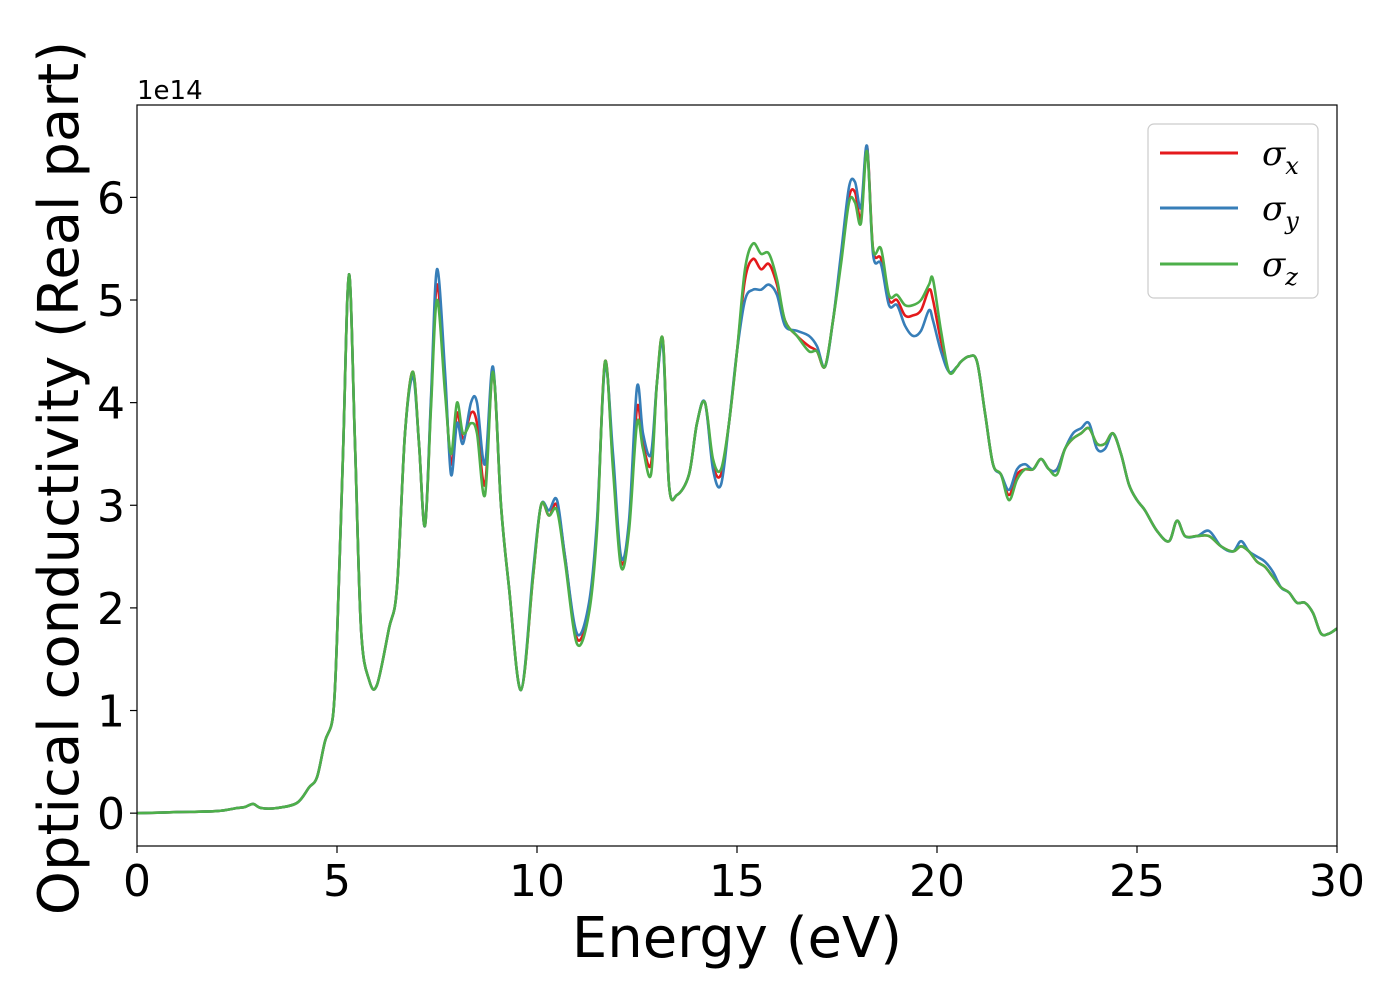  What do you see at coordinates (111, 404) in the screenshot?
I see `y-tick-label: 4` at bounding box center [111, 404].